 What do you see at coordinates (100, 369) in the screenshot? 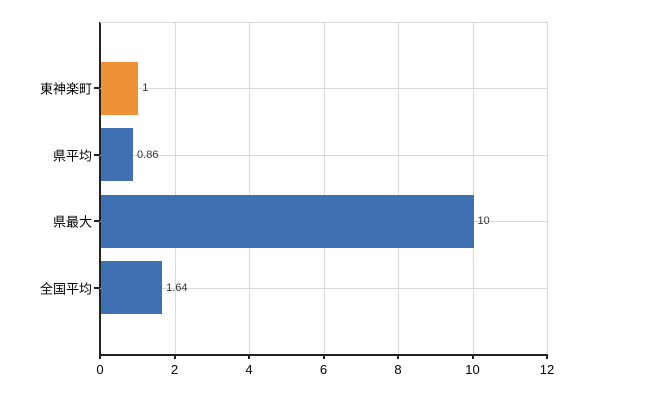
I see `x-axis-tick-label: 0` at bounding box center [100, 369].